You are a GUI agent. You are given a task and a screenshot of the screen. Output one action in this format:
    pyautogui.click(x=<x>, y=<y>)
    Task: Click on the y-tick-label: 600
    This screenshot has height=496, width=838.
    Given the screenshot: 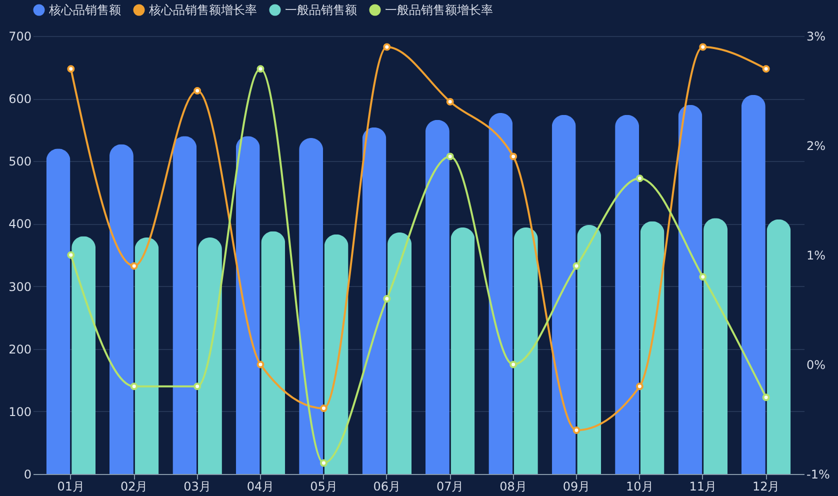 What is the action you would take?
    pyautogui.click(x=20, y=99)
    